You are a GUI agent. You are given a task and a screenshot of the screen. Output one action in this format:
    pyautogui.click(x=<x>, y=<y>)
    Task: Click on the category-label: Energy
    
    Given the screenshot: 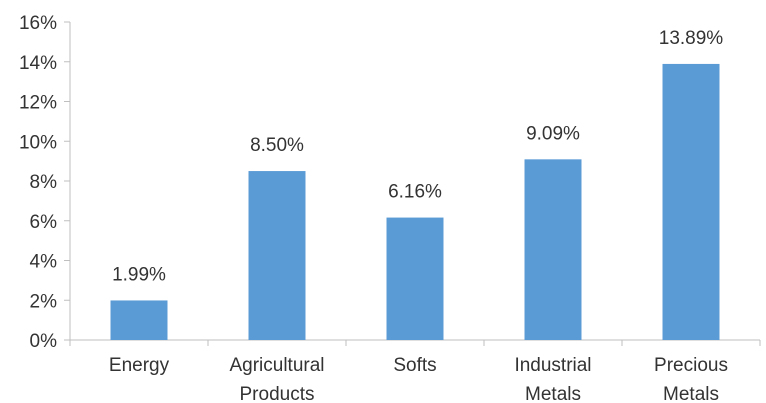 What is the action you would take?
    pyautogui.click(x=139, y=365)
    